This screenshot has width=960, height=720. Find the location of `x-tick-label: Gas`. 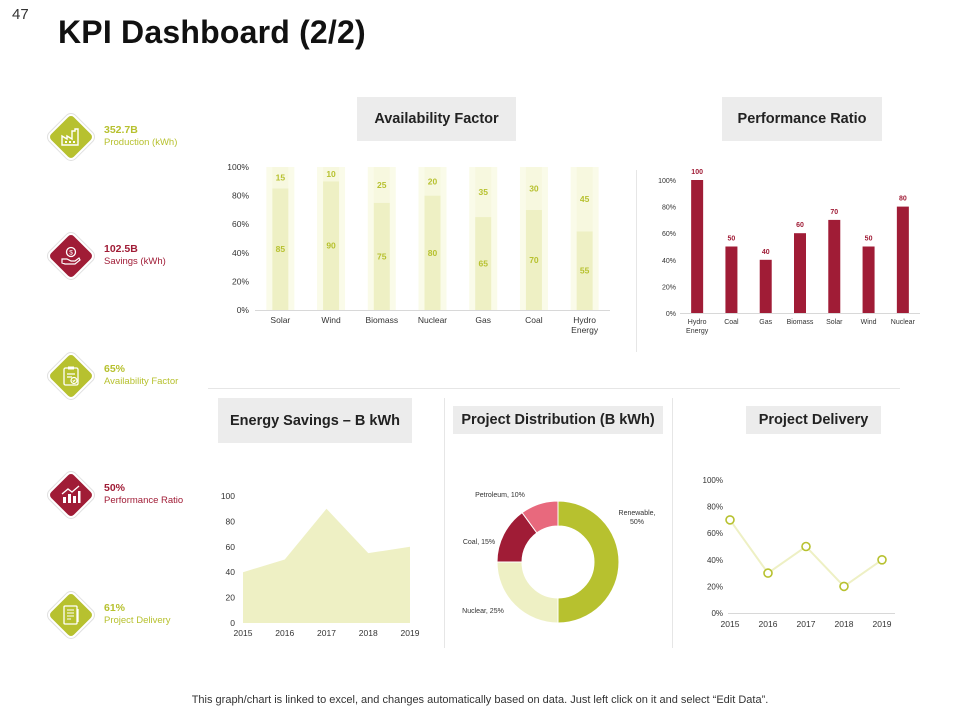

x-tick-label: Gas is located at coordinates (765, 322).